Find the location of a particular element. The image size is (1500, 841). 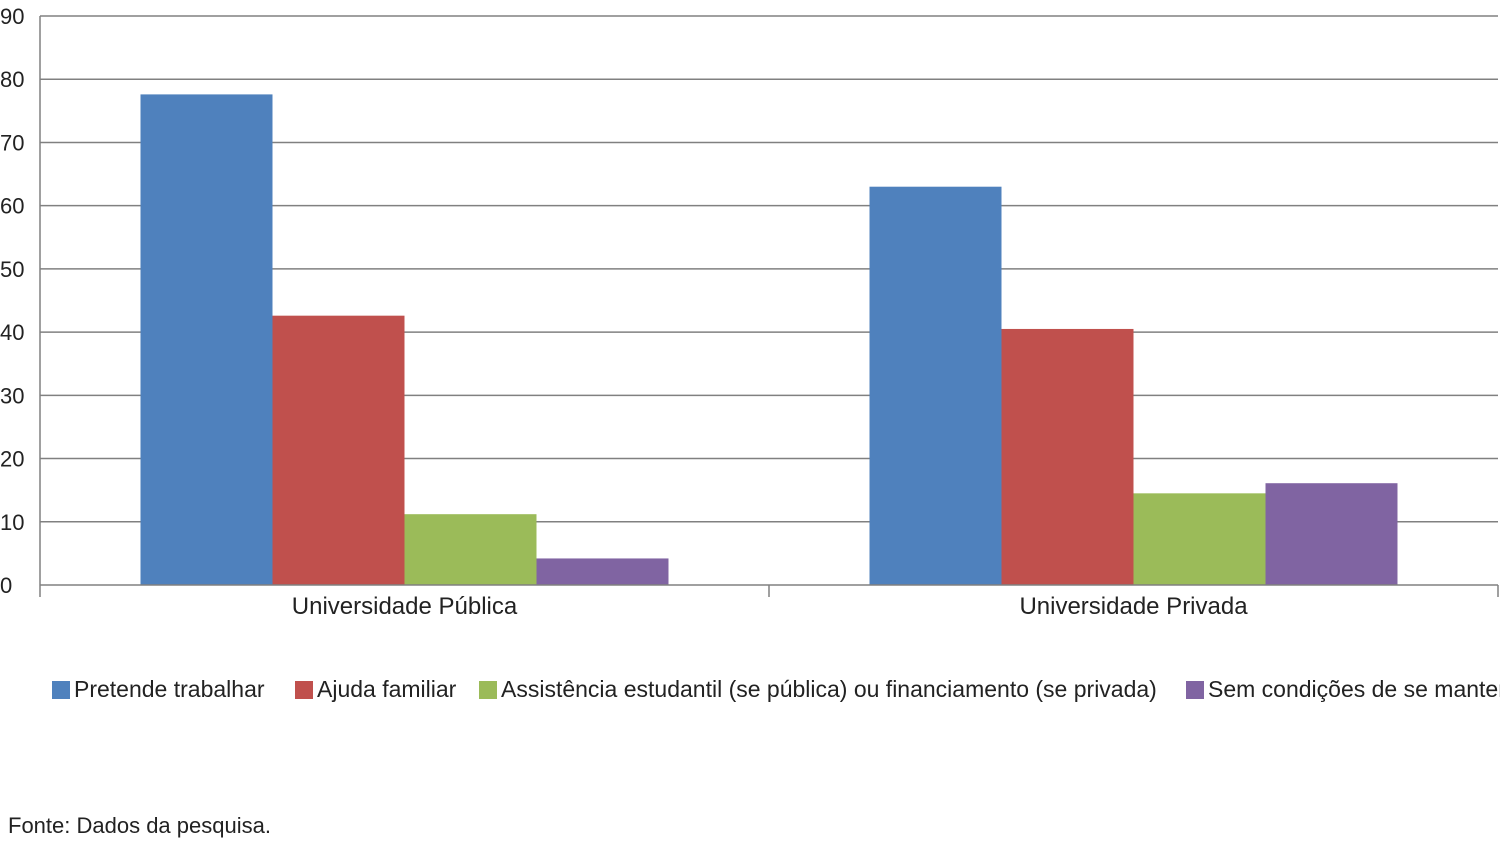

y-tick-label: 90 is located at coordinates (12, 16).